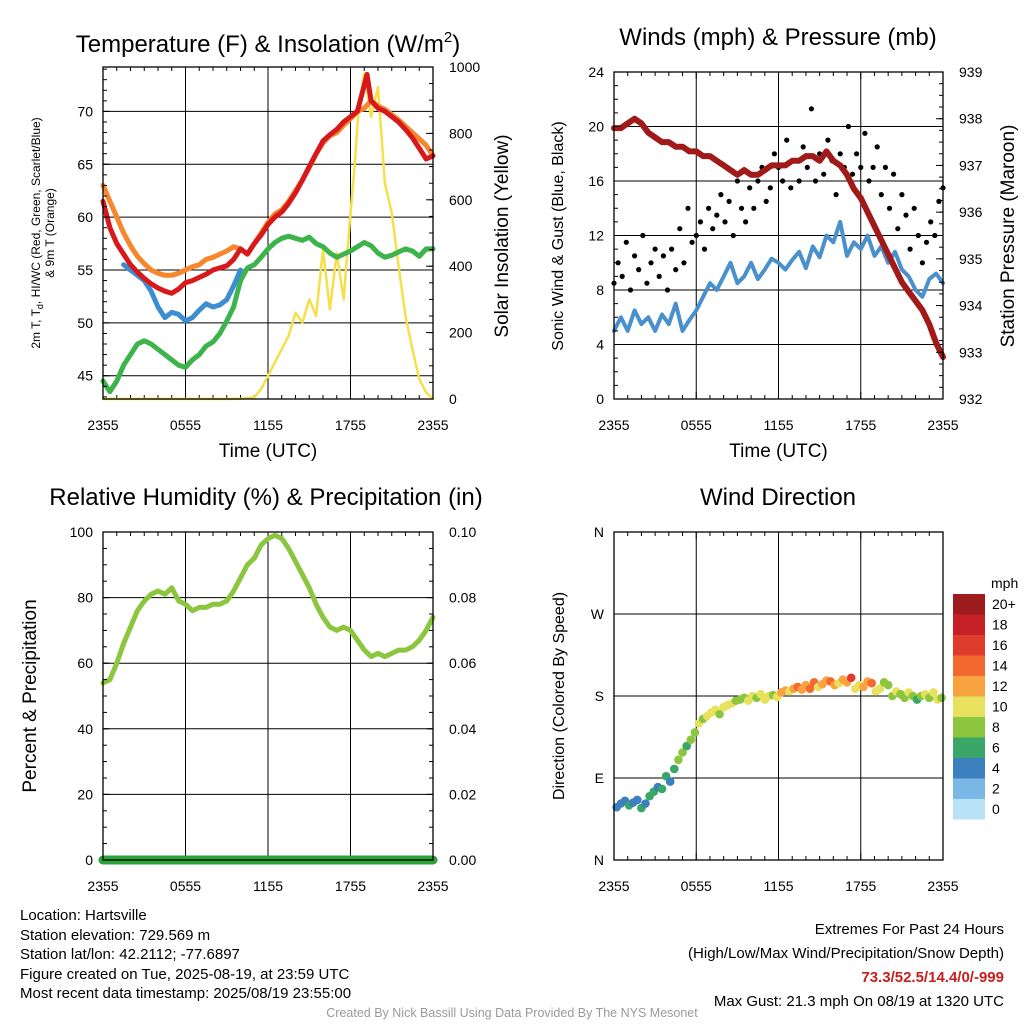 This screenshot has height=1024, width=1024. What do you see at coordinates (600, 345) in the screenshot?
I see `y-tick-label: 4` at bounding box center [600, 345].